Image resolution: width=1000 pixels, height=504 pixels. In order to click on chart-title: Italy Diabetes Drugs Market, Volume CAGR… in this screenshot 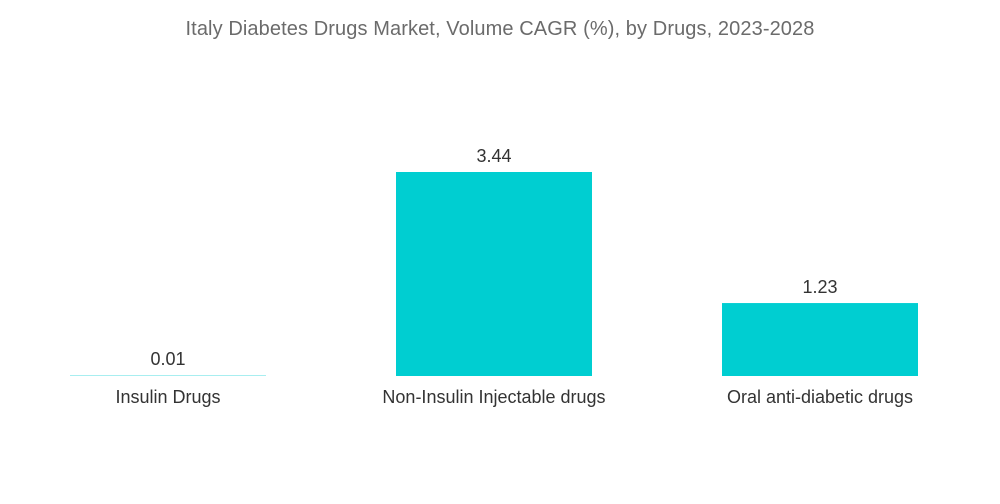, I will do `click(500, 29)`.